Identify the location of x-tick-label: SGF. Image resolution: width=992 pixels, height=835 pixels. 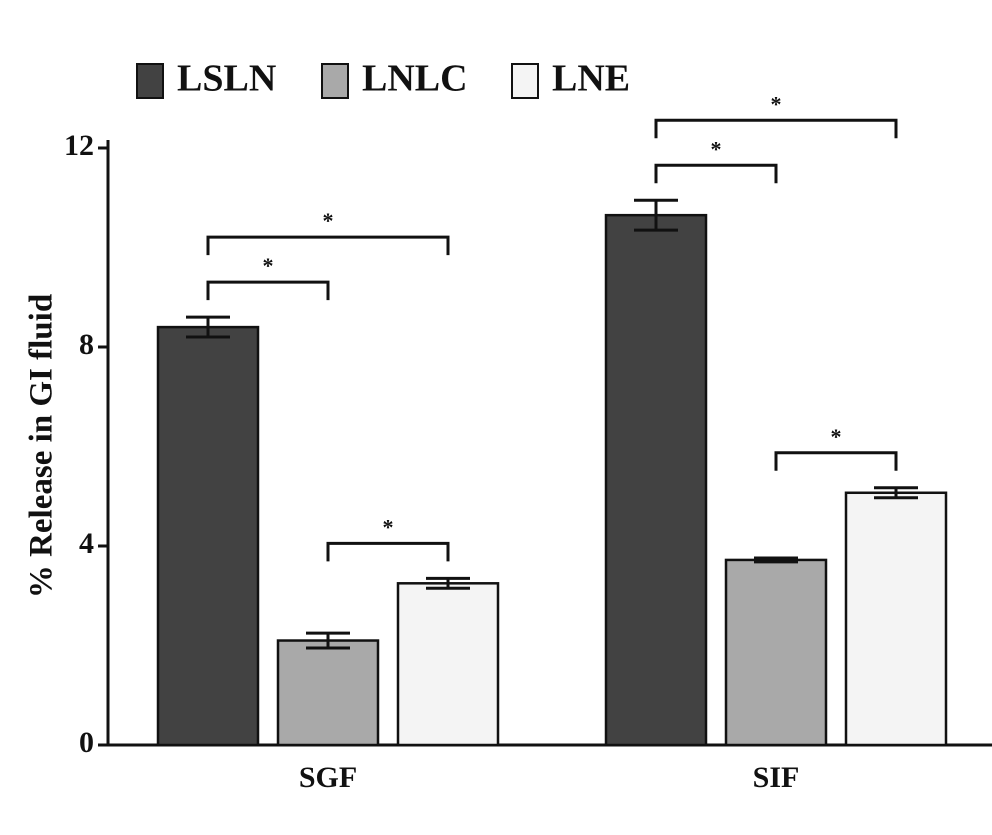
(328, 777).